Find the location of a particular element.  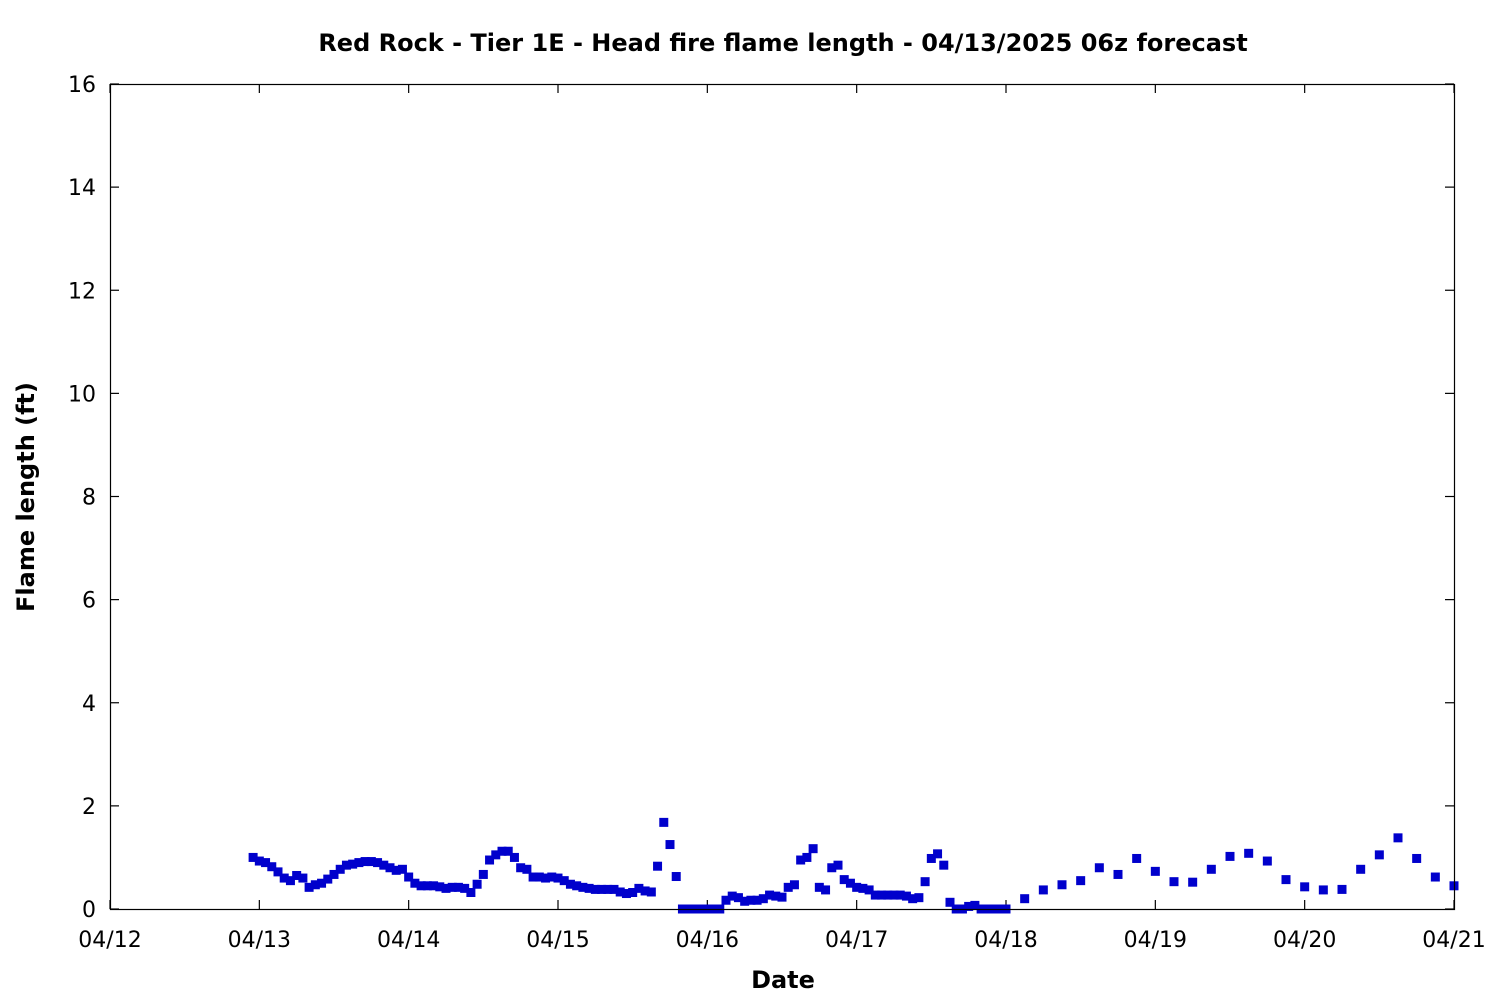

y-tick-label: 16 is located at coordinates (82, 85).